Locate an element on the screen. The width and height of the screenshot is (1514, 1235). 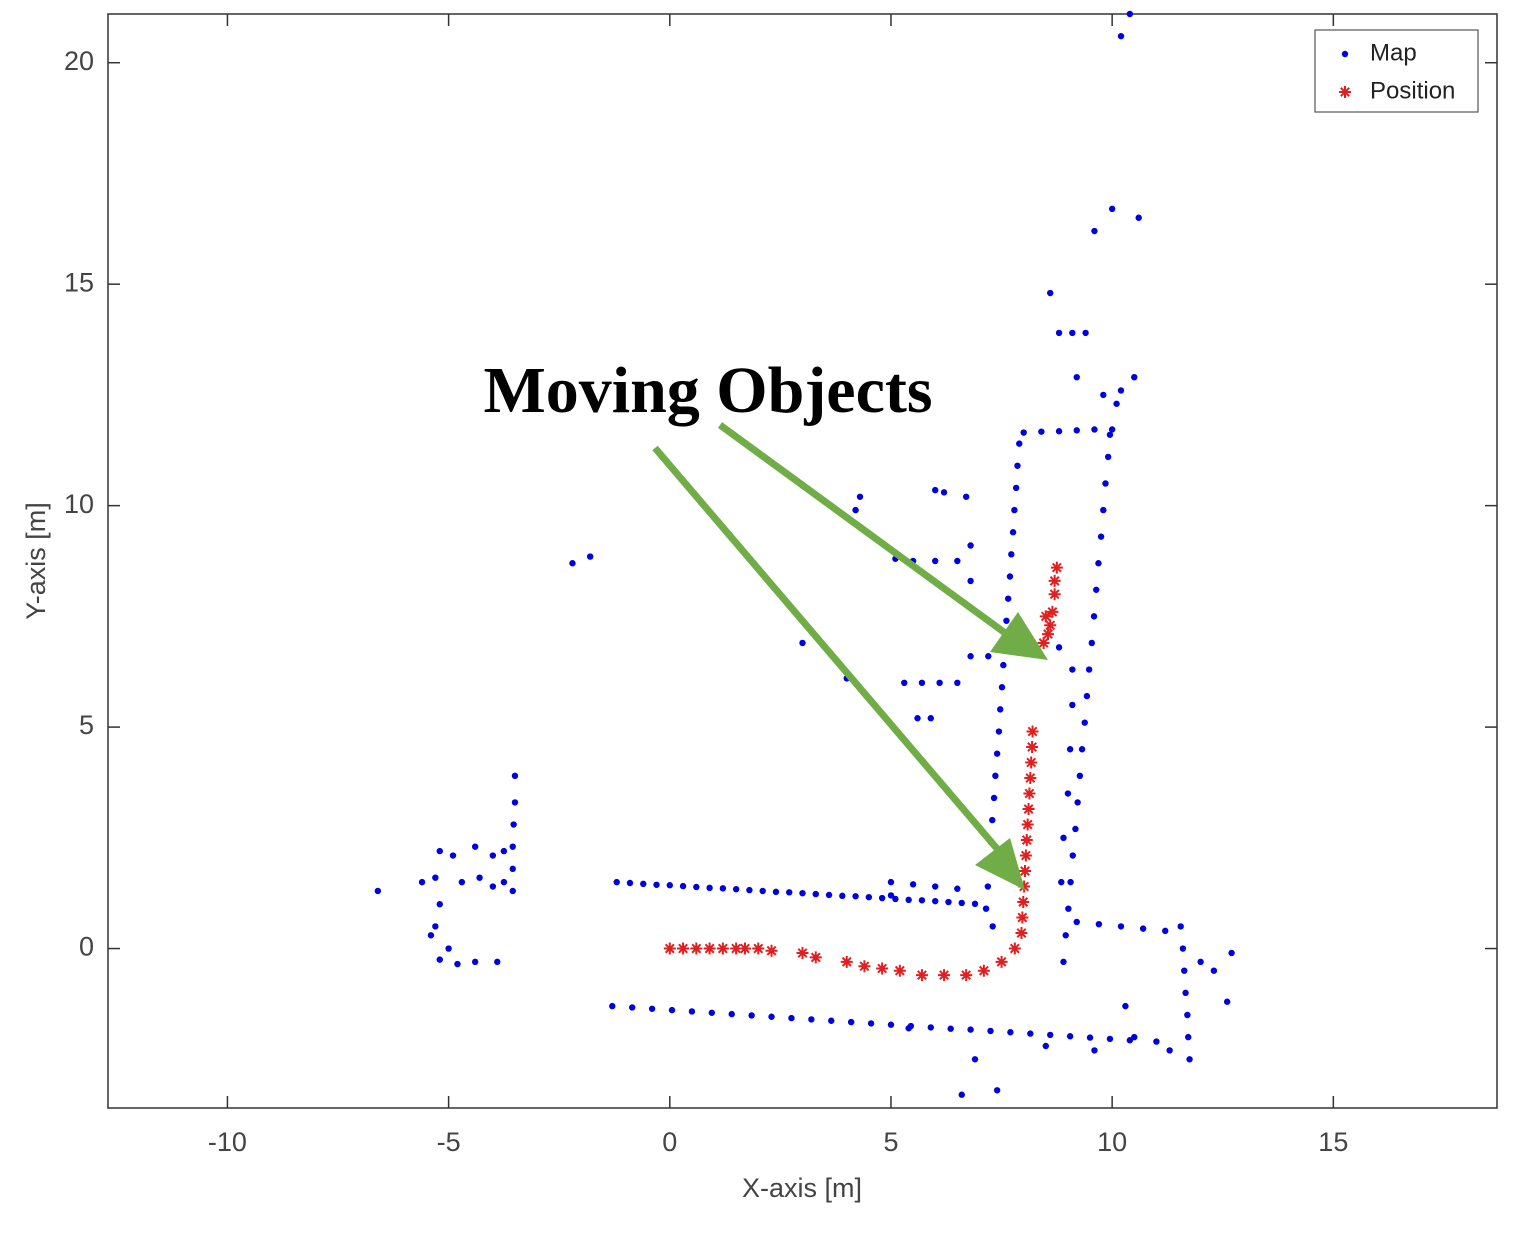
arrow is located at coordinates (830, 653).